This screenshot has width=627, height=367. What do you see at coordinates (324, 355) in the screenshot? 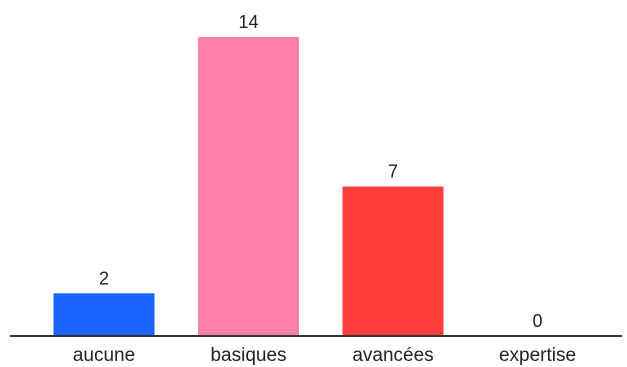
I see `category-labels-layer: aucune basiques avancées expertise` at bounding box center [324, 355].